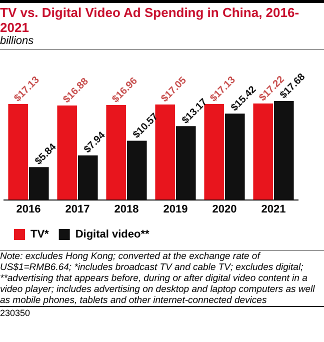 This screenshot has height=342, width=324. I want to click on legend-label: TV*, so click(40, 234).